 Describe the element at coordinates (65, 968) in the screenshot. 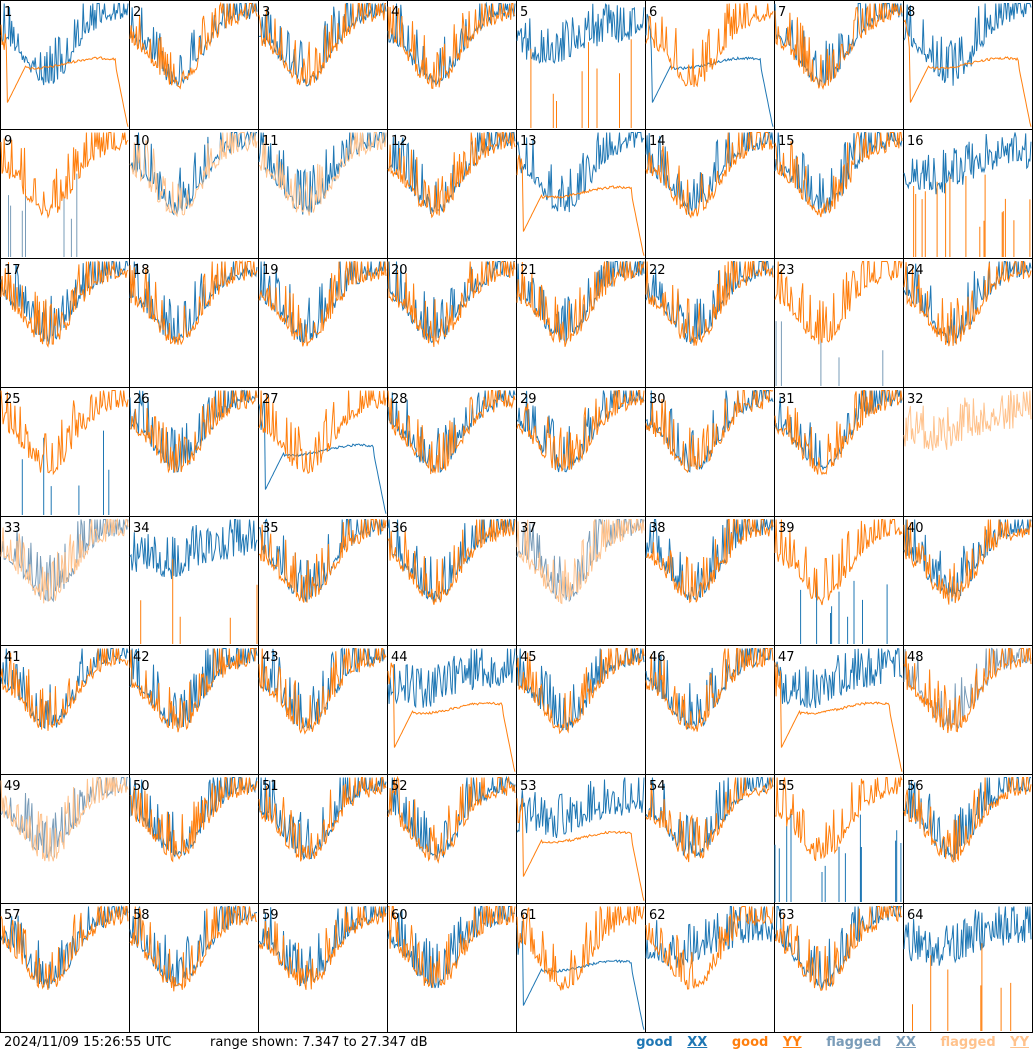

I see `panel-57: 57` at that location.